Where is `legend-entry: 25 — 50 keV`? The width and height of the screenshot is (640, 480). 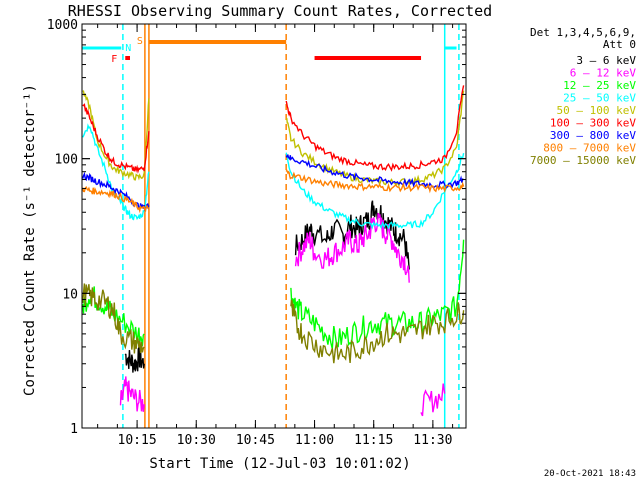 legend-entry: 25 — 50 keV is located at coordinates (599, 98).